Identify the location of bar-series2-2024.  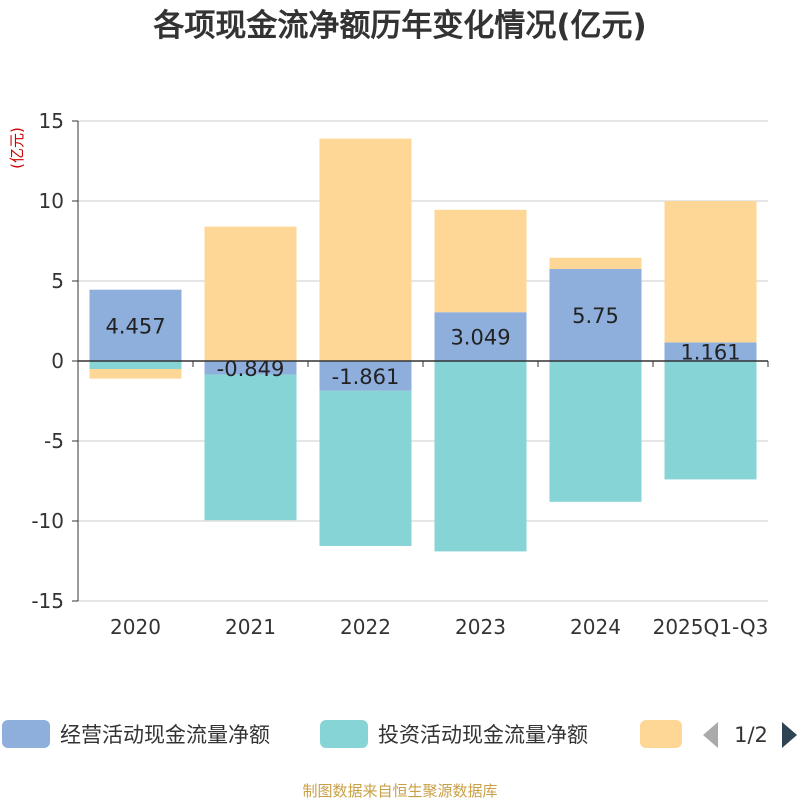
(595, 263).